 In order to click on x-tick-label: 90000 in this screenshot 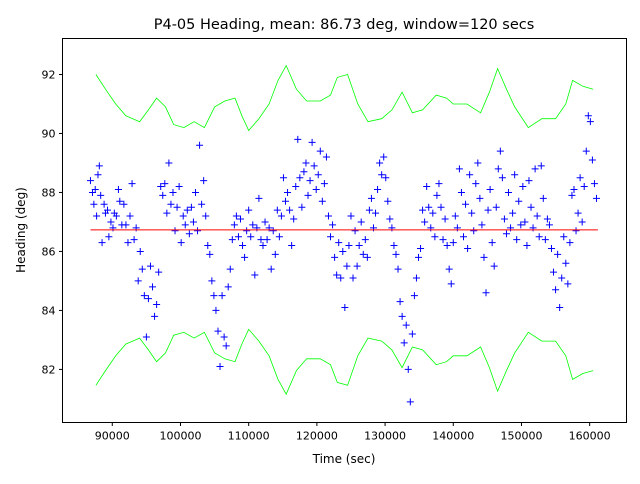, I will do `click(112, 436)`.